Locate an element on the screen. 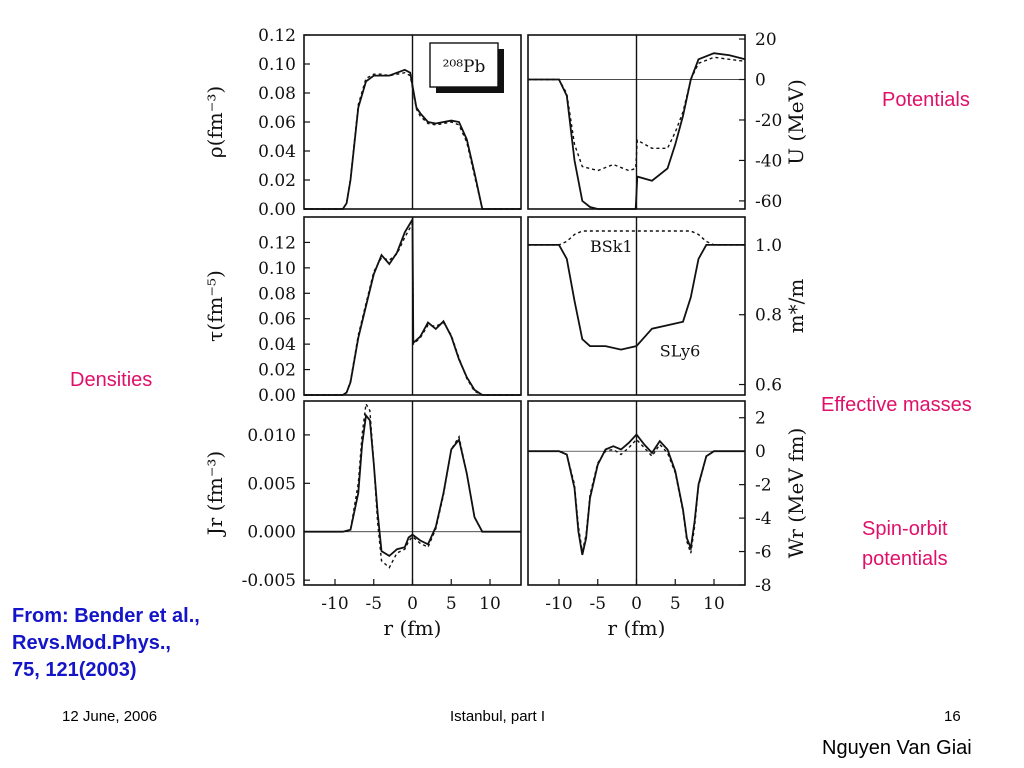 The height and width of the screenshot is (768, 1024). y-axis-label: ρ(fm⁻³) is located at coordinates (215, 122).